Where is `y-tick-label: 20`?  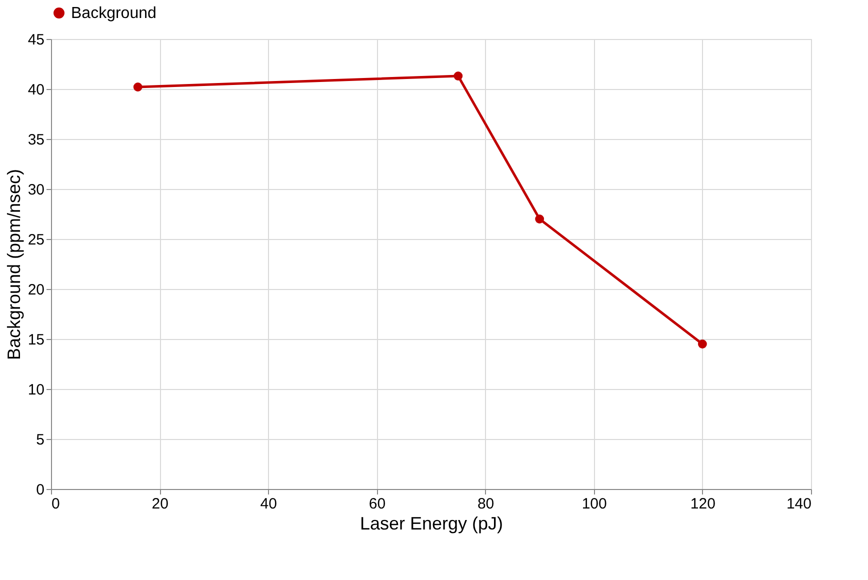
y-tick-label: 20 is located at coordinates (36, 290).